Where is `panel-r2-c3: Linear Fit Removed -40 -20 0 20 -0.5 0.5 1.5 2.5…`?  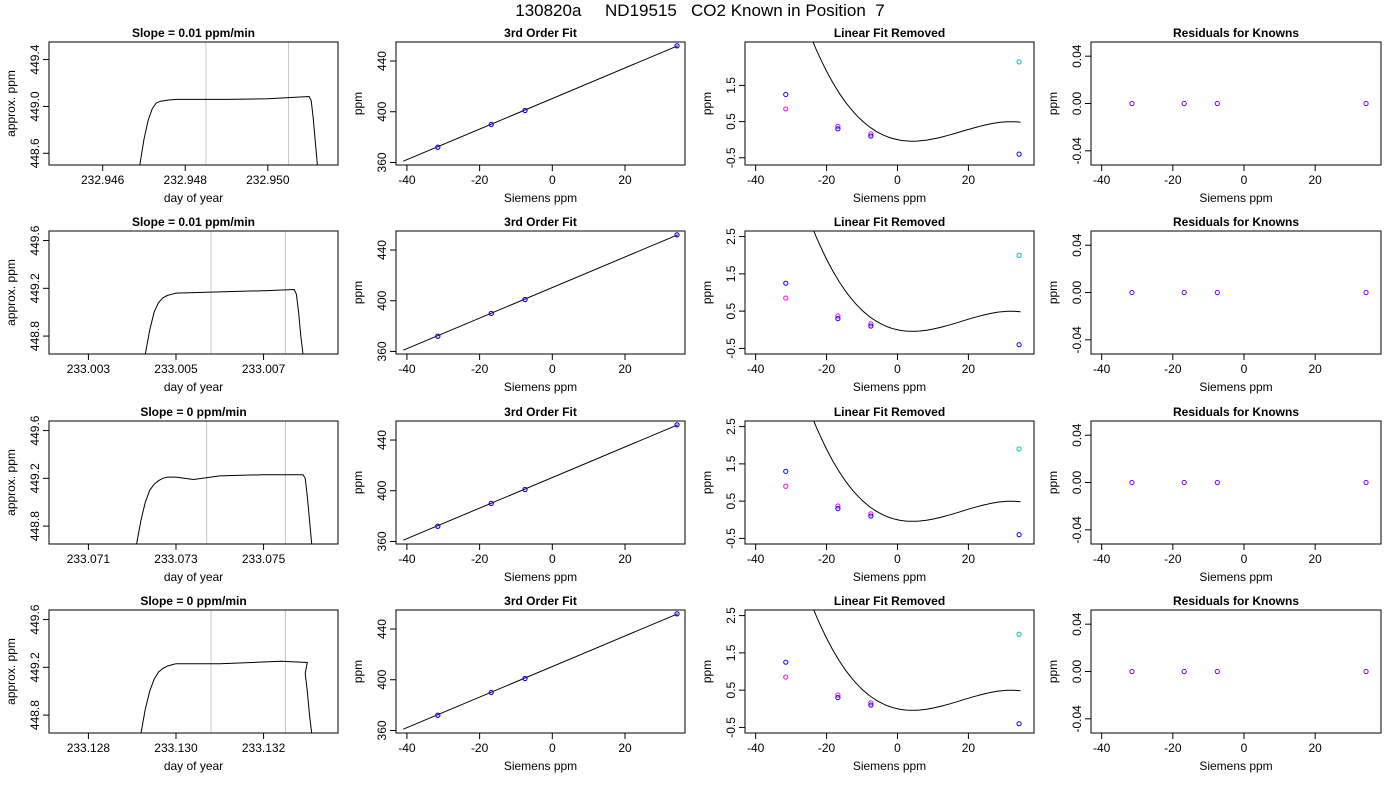
panel-r2-c3: Linear Fit Removed -40 -20 0 20 -0.5 0.5 1.5 2.5… is located at coordinates (867, 304).